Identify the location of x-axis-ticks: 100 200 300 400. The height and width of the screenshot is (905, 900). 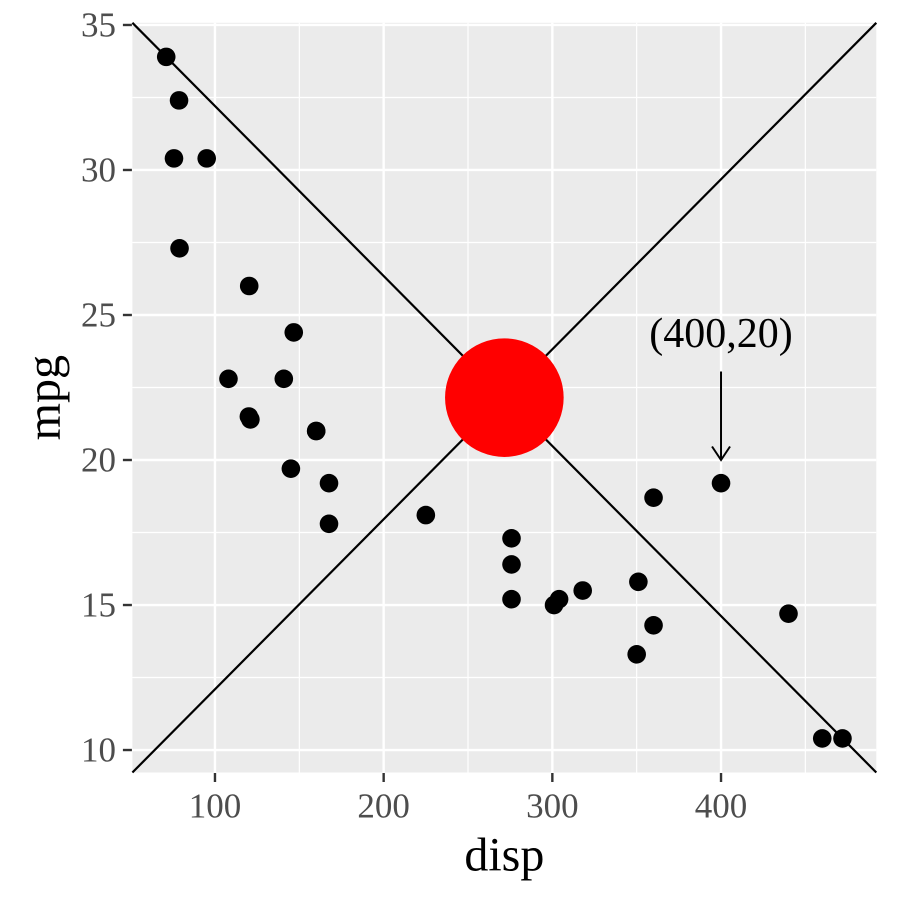
(468, 799).